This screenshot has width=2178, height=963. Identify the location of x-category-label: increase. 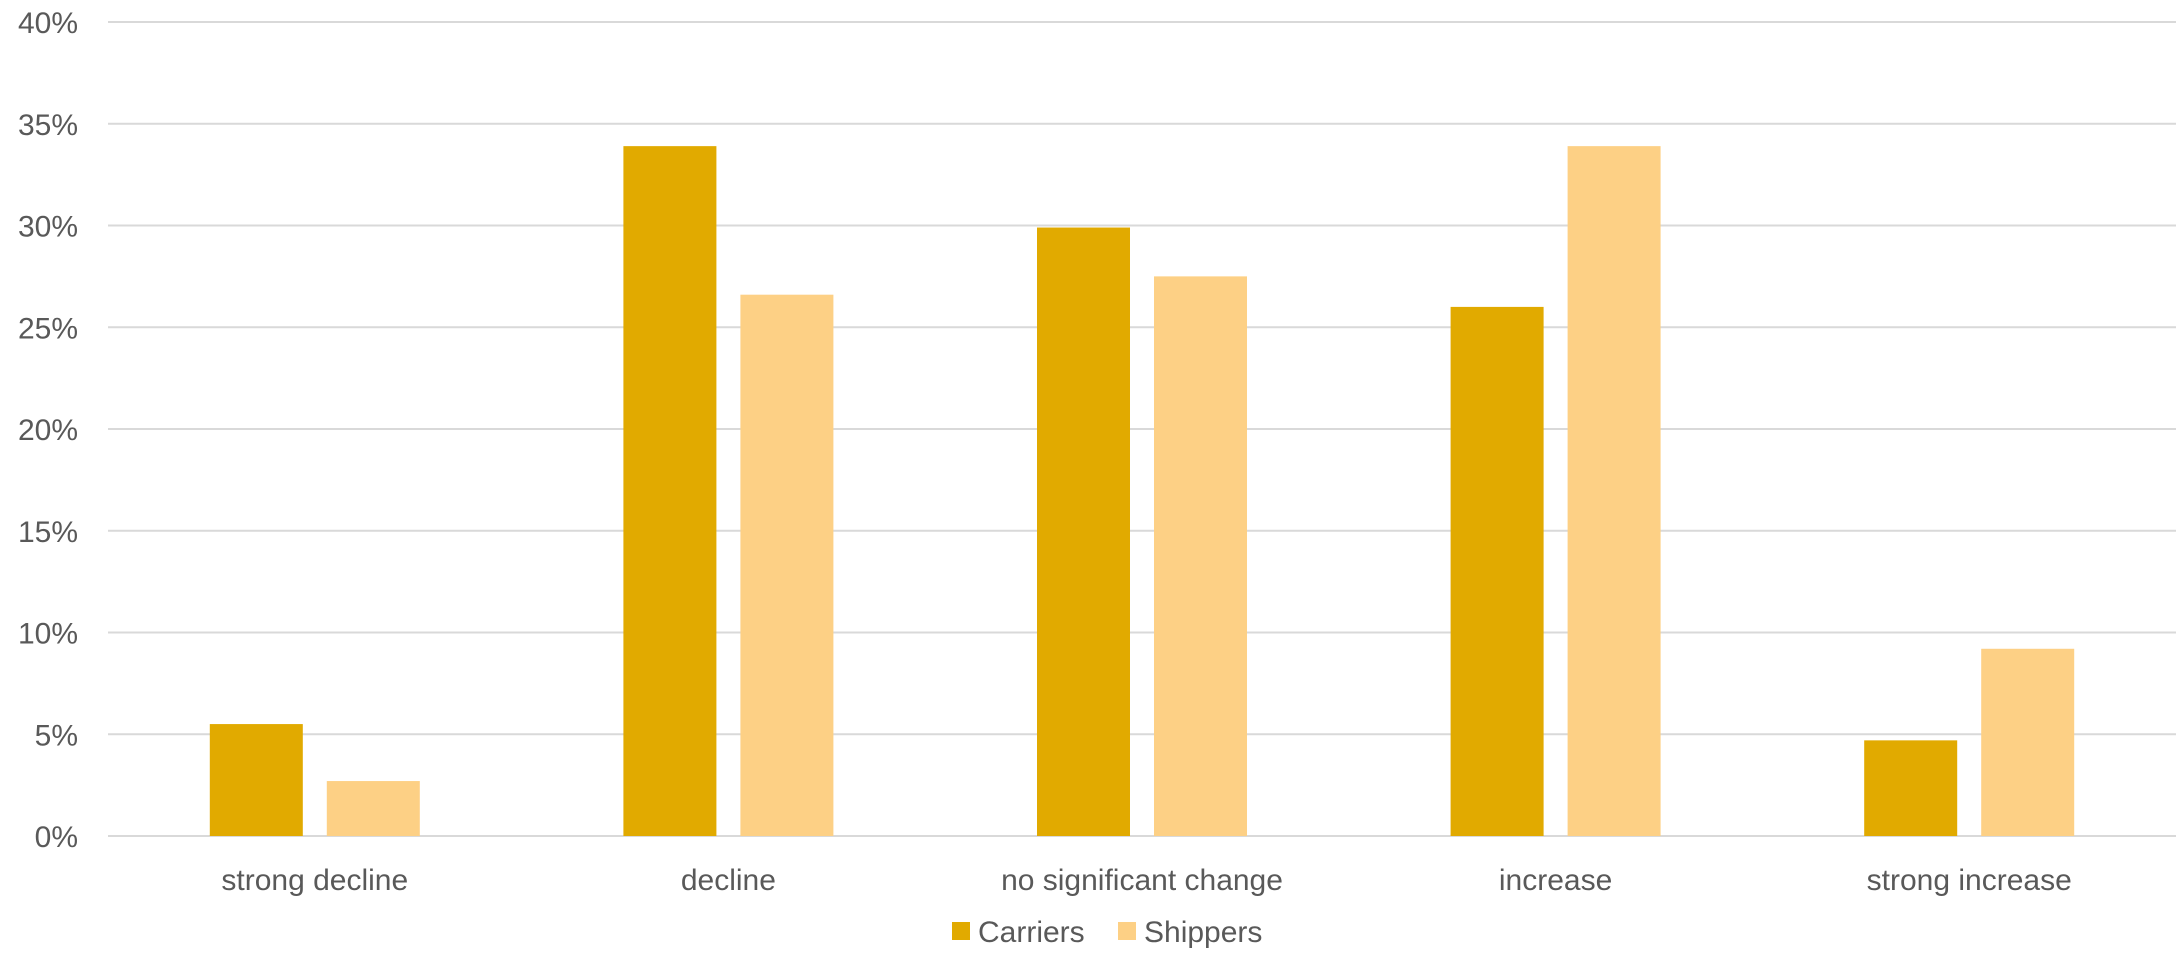
(1555, 880).